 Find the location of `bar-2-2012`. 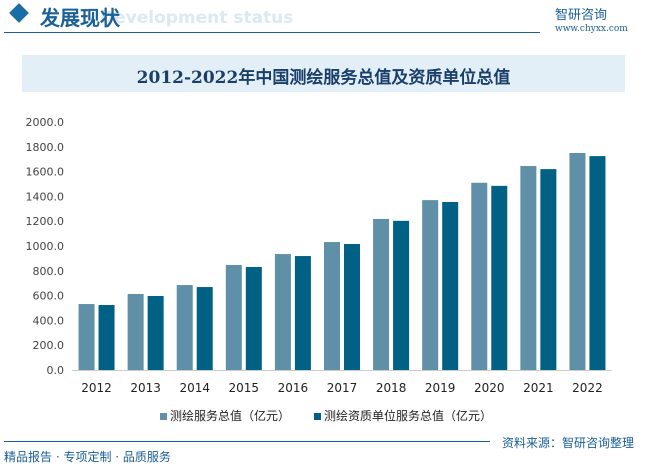

bar-2-2012 is located at coordinates (106, 337).